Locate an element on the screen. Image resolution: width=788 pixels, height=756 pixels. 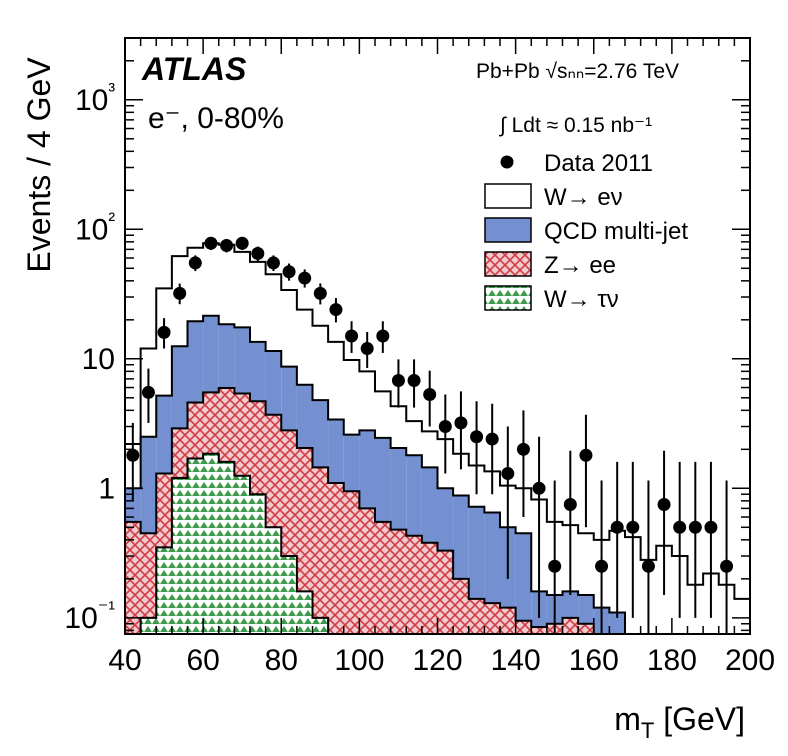
x-tick-label: 180 is located at coordinates (672, 660).